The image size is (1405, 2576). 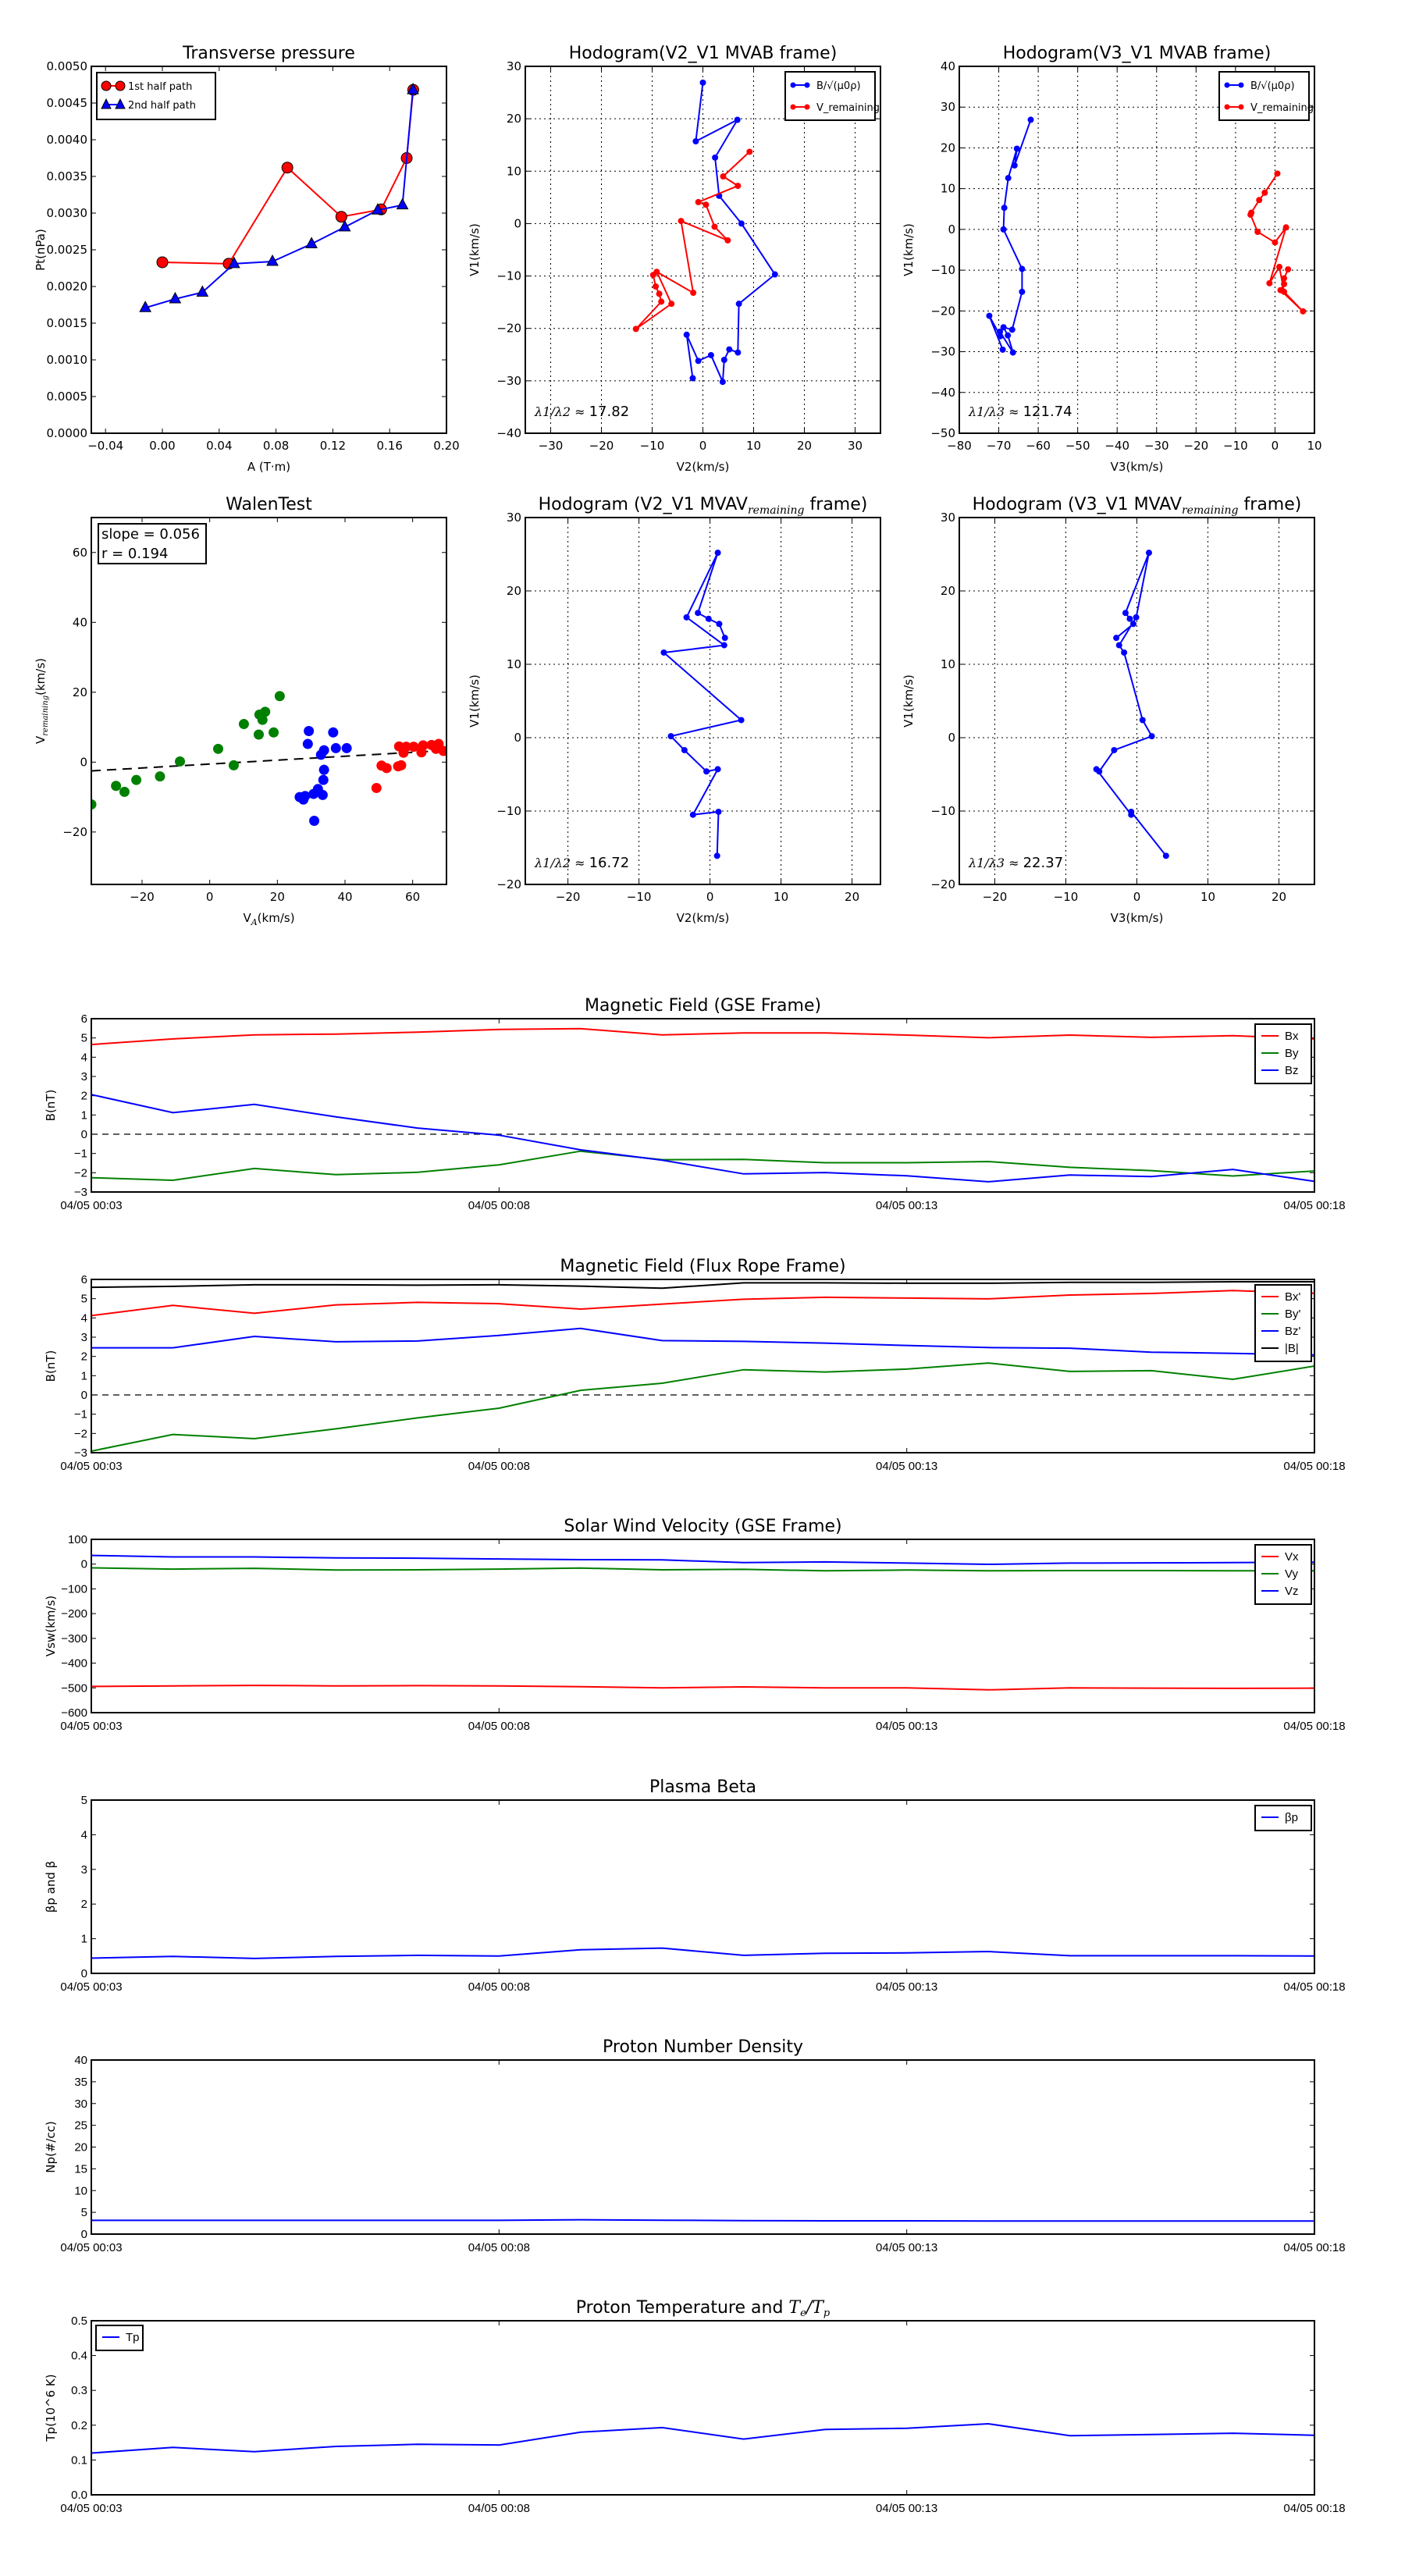 I want to click on x-tick-label: 10, so click(x=781, y=897).